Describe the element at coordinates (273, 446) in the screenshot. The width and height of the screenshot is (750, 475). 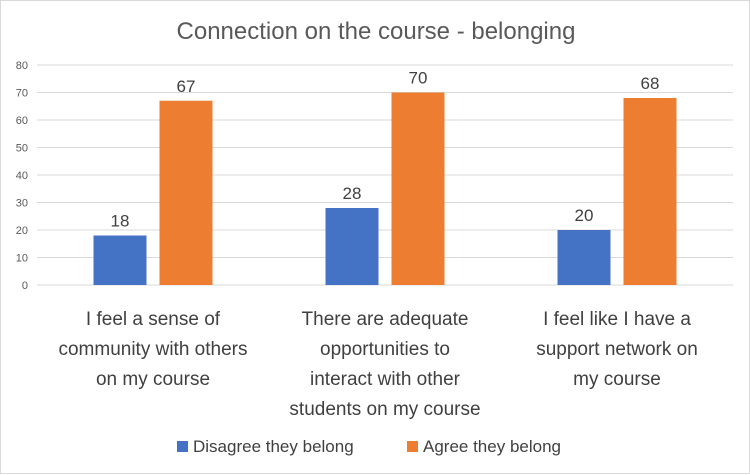
I see `legend-label: Disagree they belong` at that location.